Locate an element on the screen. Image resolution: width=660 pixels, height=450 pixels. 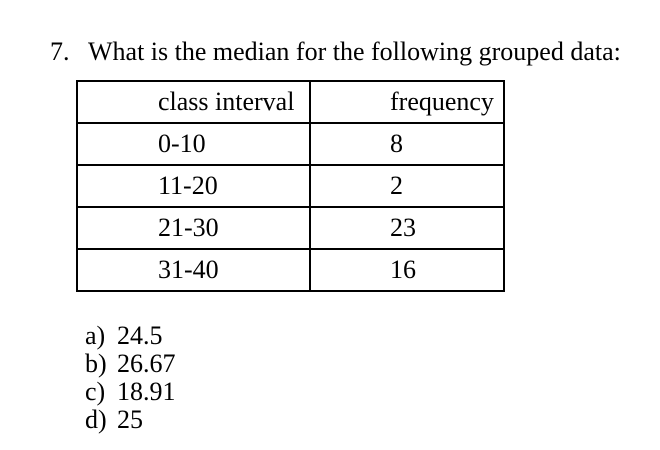
answer-options: a) 24.5 b) 26.67 c) 18.91 d) 25 is located at coordinates (130, 378).